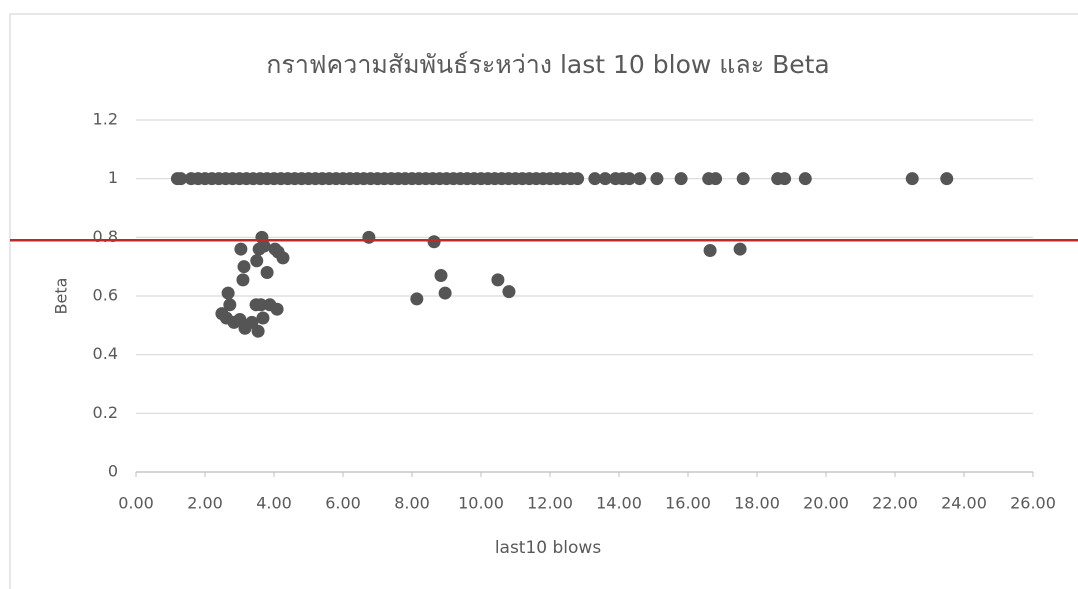  Describe the element at coordinates (274, 503) in the screenshot. I see `x-tick-label: 4.00` at that location.